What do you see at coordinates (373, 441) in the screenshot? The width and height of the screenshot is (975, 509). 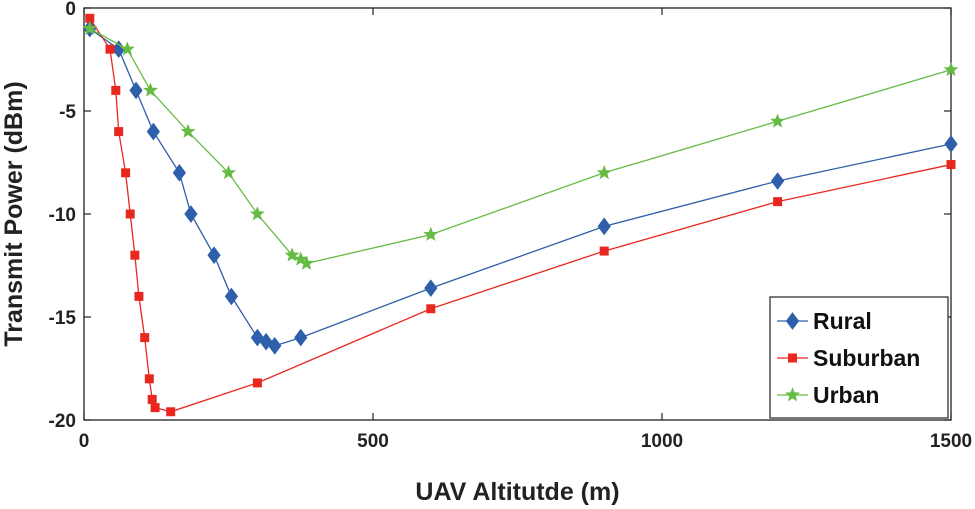 I see `x-tick-label: 500` at bounding box center [373, 441].